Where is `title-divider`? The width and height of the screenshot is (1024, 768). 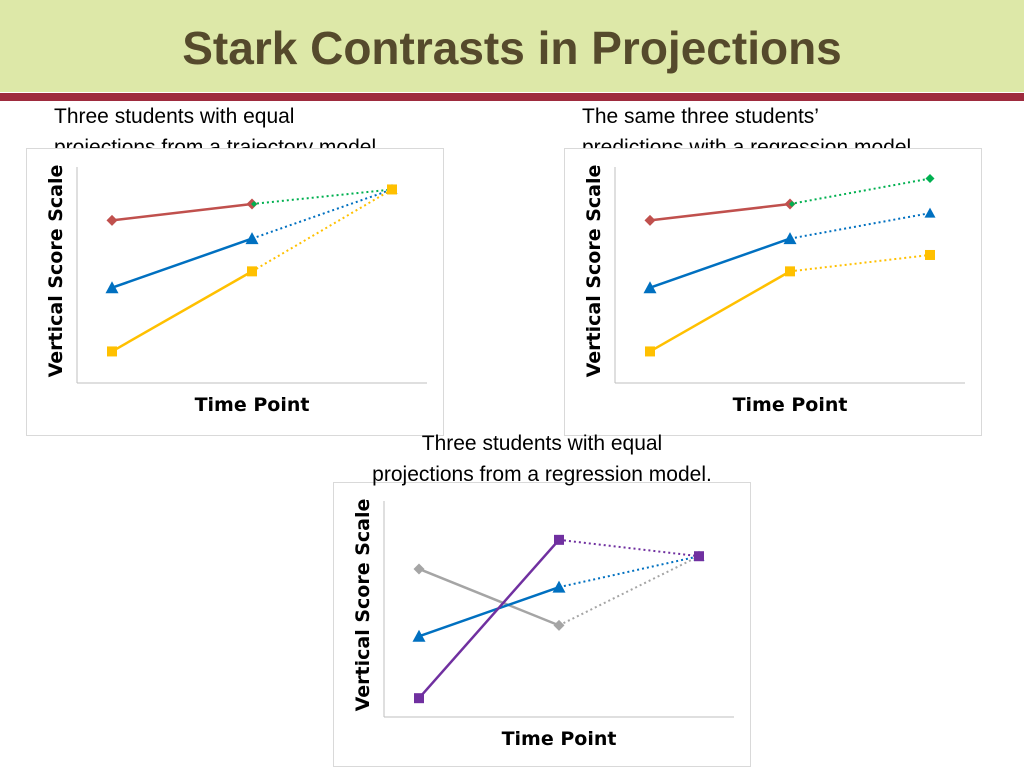 title-divider is located at coordinates (512, 97).